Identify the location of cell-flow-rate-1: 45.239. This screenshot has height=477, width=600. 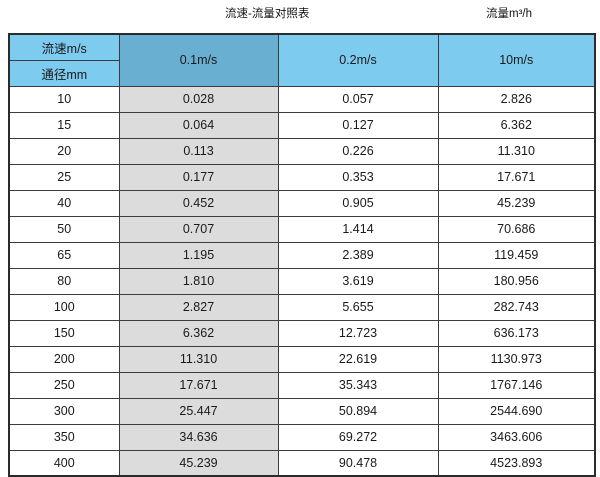
(198, 463).